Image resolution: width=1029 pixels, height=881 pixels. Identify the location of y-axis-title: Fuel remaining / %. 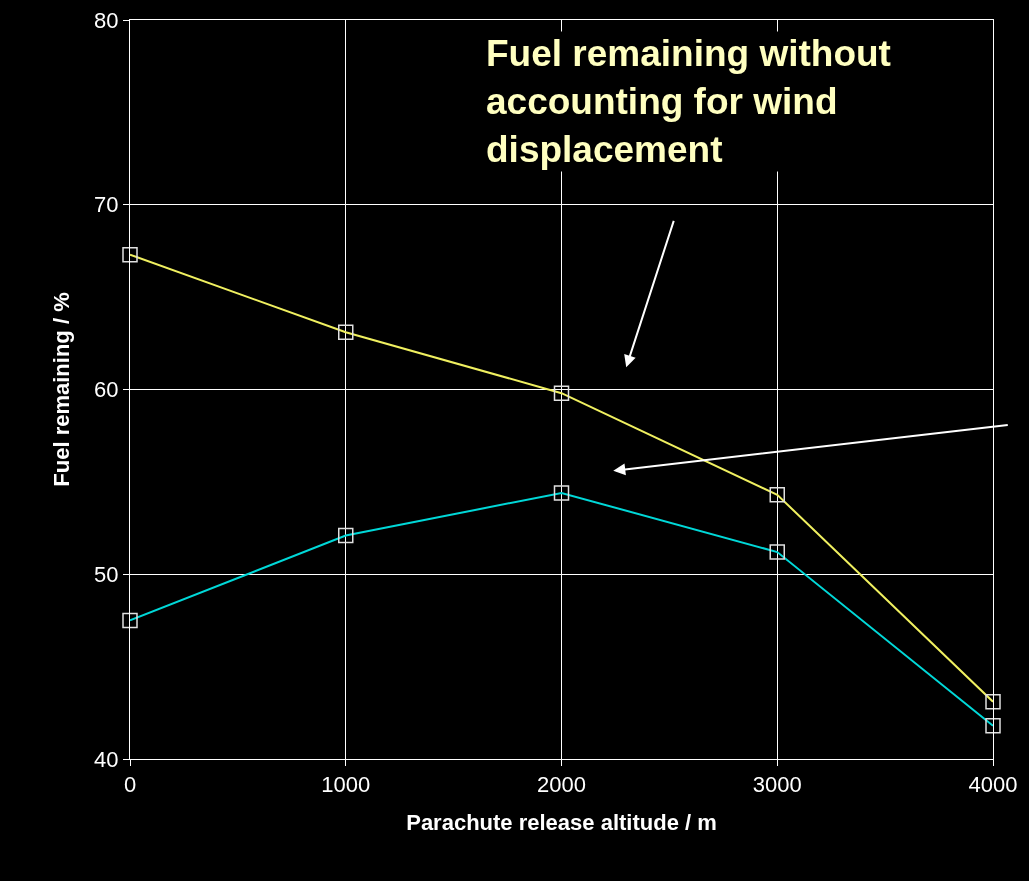
(61, 389).